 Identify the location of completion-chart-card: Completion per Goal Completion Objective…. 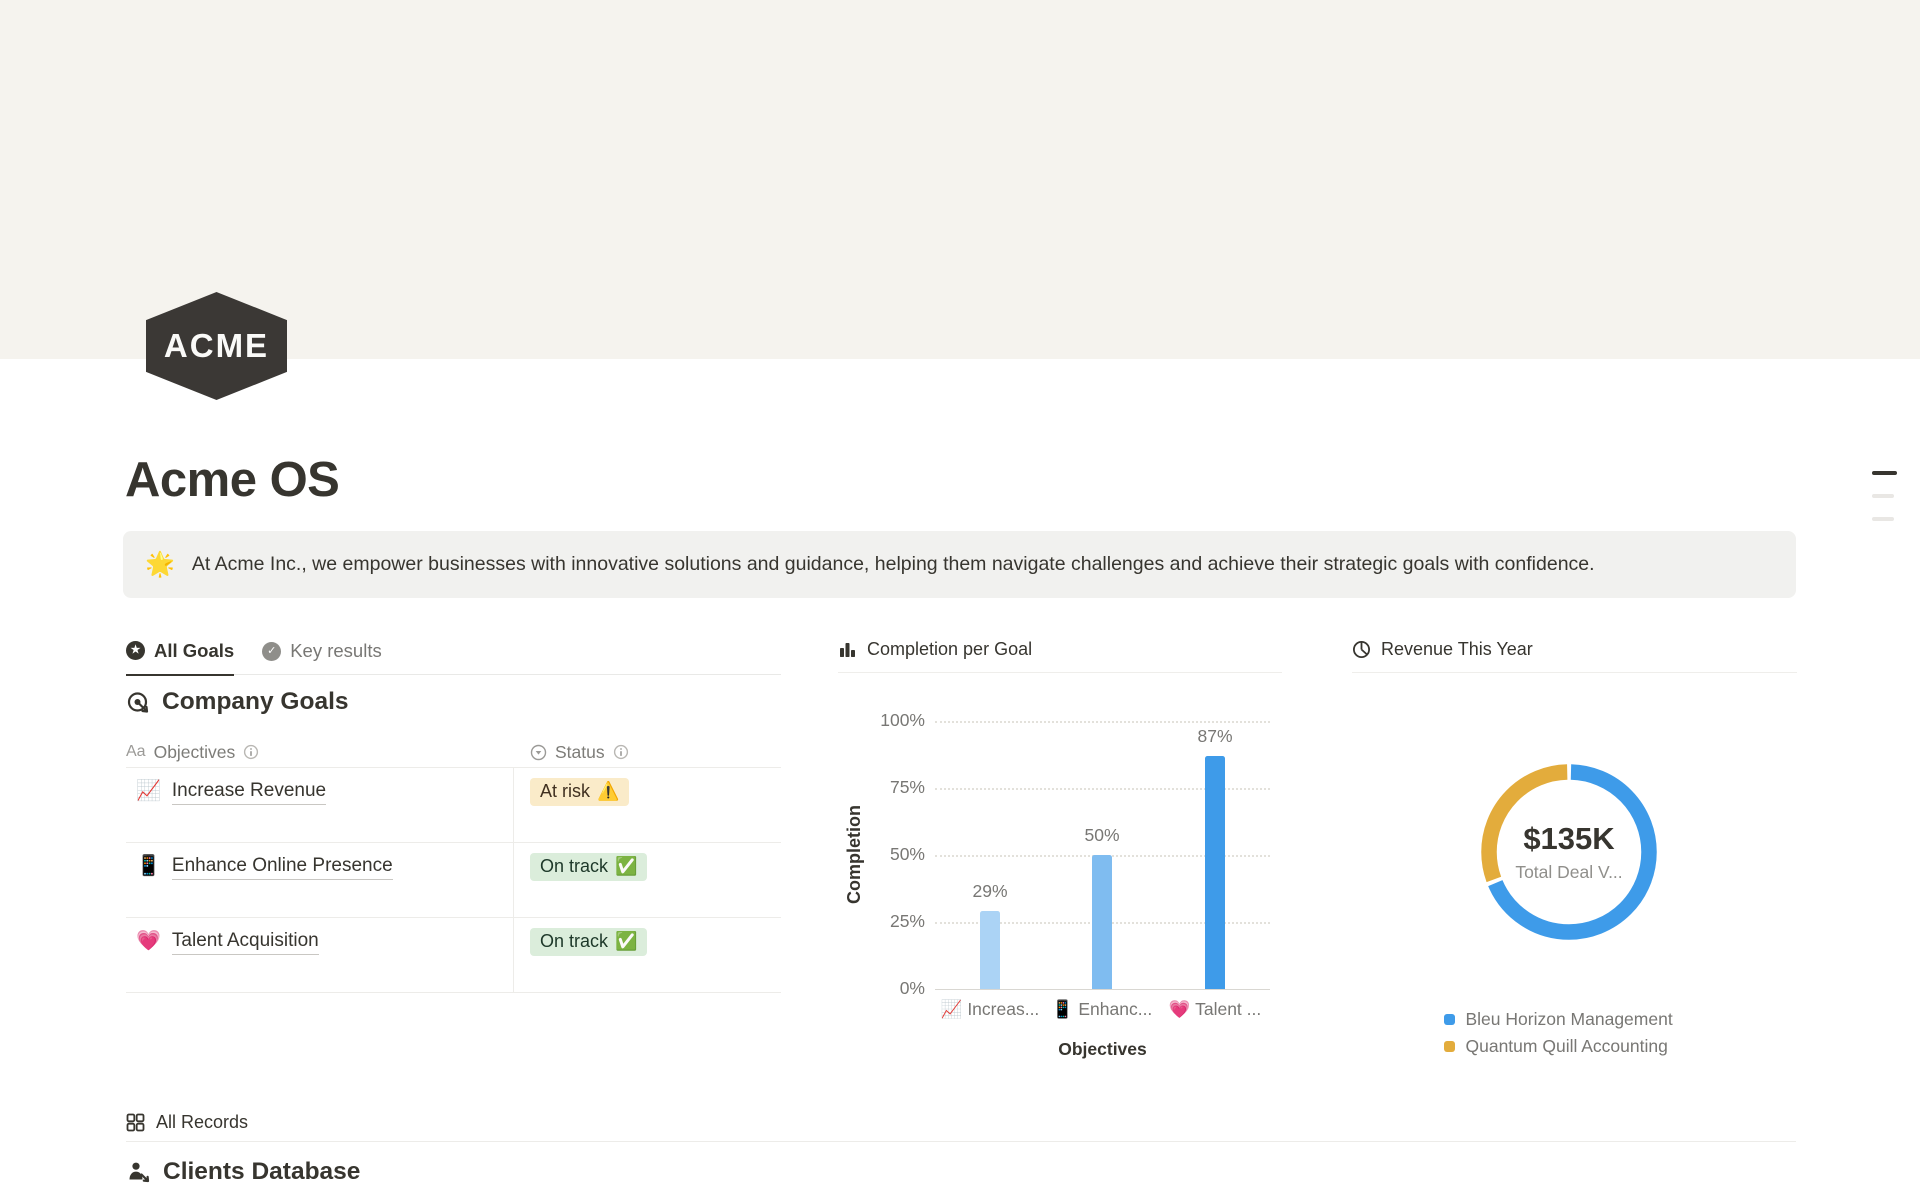
(1060, 880).